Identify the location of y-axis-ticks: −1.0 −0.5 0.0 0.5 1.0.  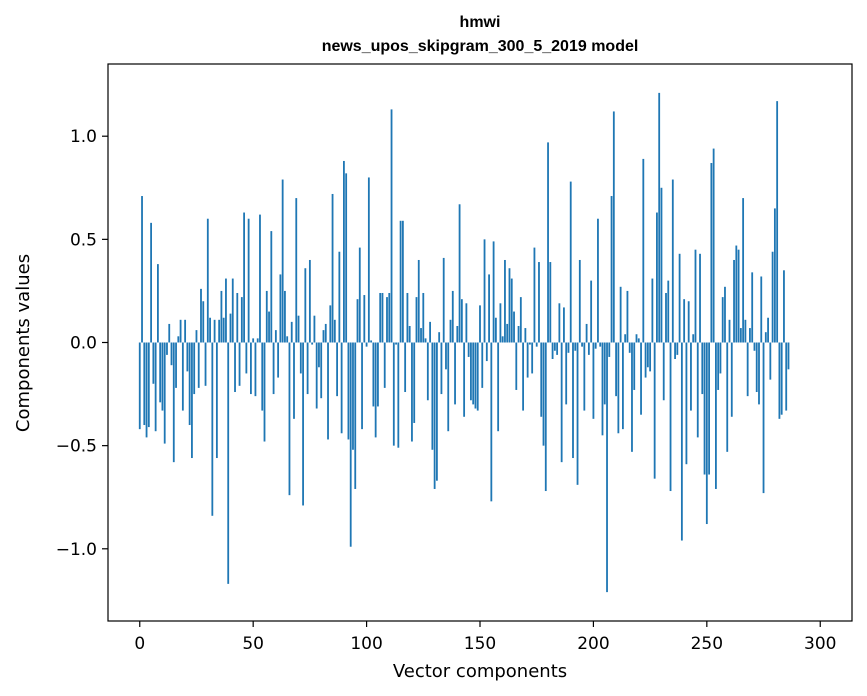
(82, 343).